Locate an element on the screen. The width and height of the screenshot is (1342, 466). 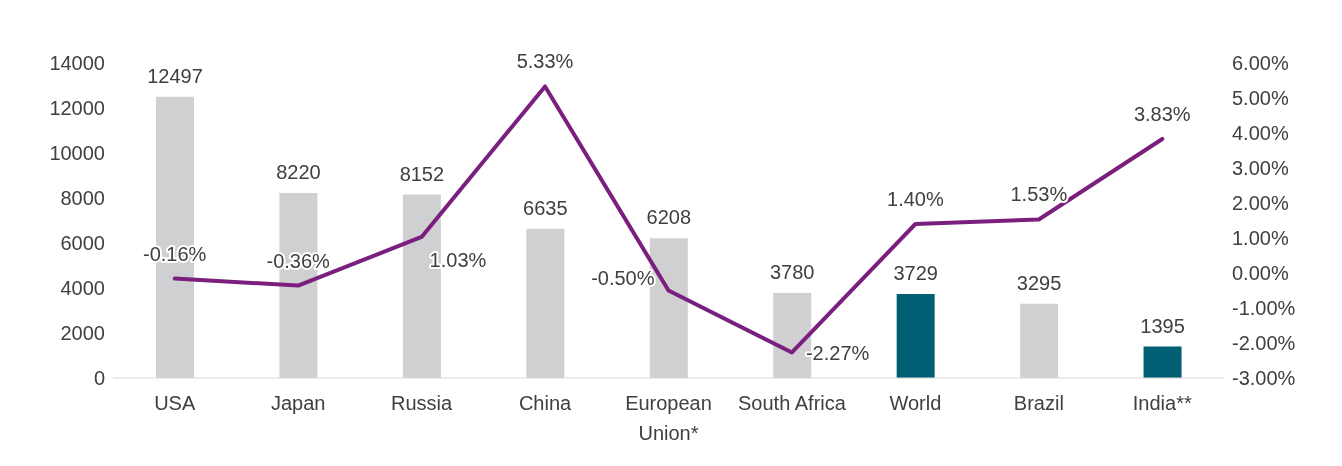
data-label: 8220 is located at coordinates (298, 172).